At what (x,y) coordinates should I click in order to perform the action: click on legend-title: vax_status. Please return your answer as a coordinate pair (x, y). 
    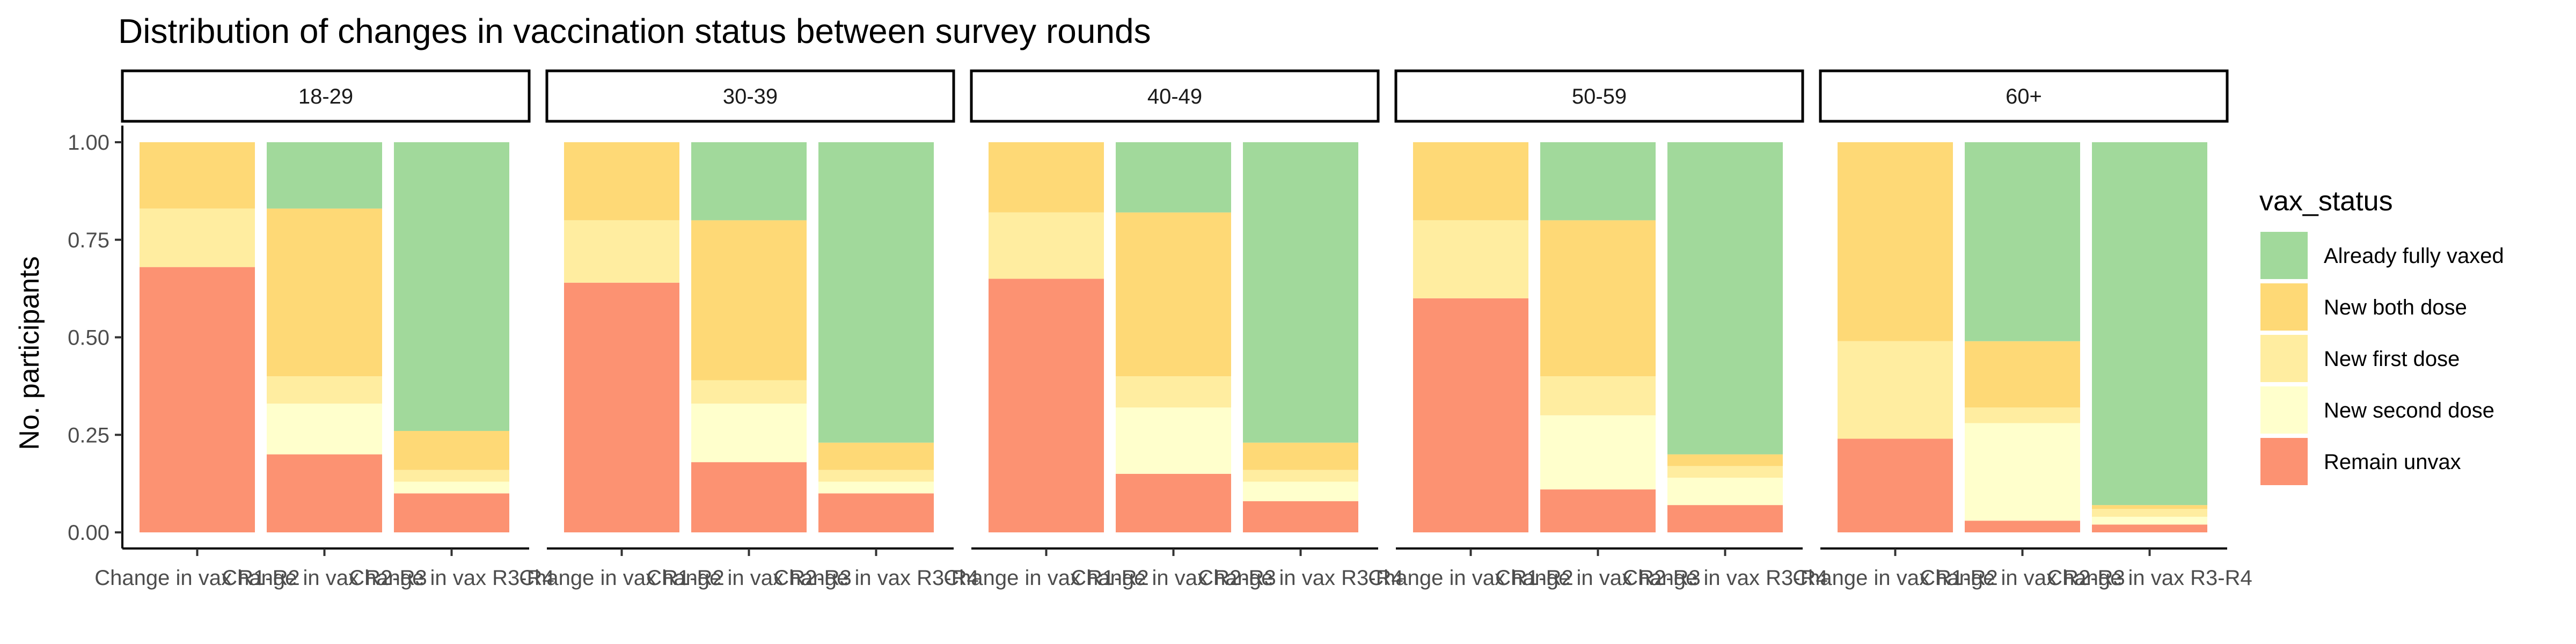
    Looking at the image, I should click on (2326, 201).